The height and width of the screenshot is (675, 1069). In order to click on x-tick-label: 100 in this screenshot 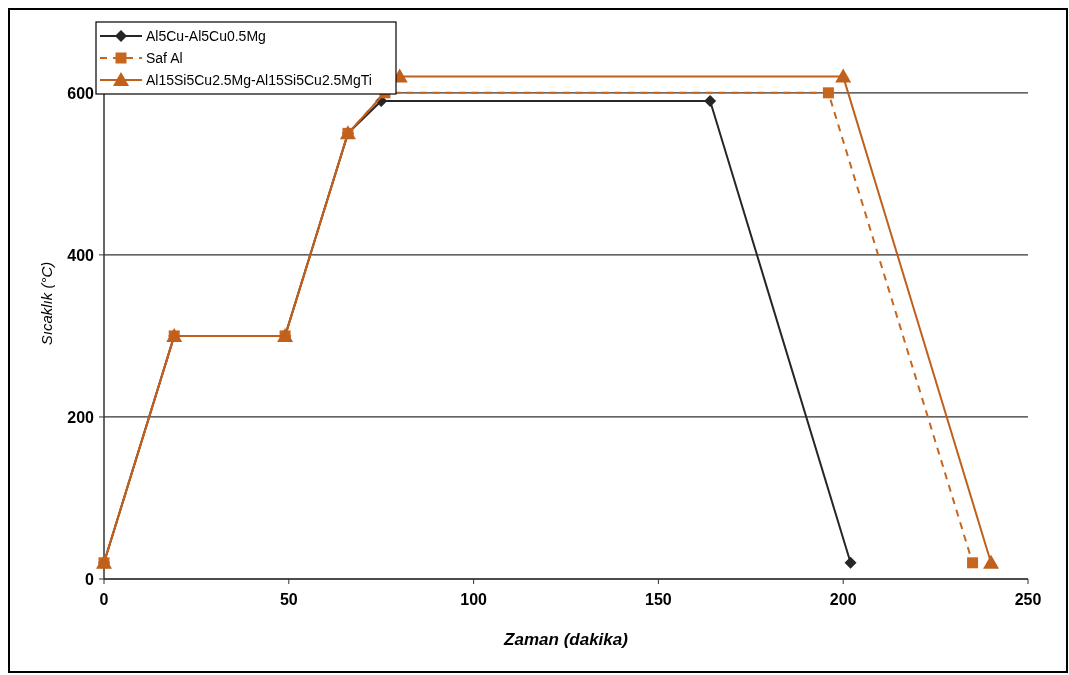, I will do `click(474, 599)`.